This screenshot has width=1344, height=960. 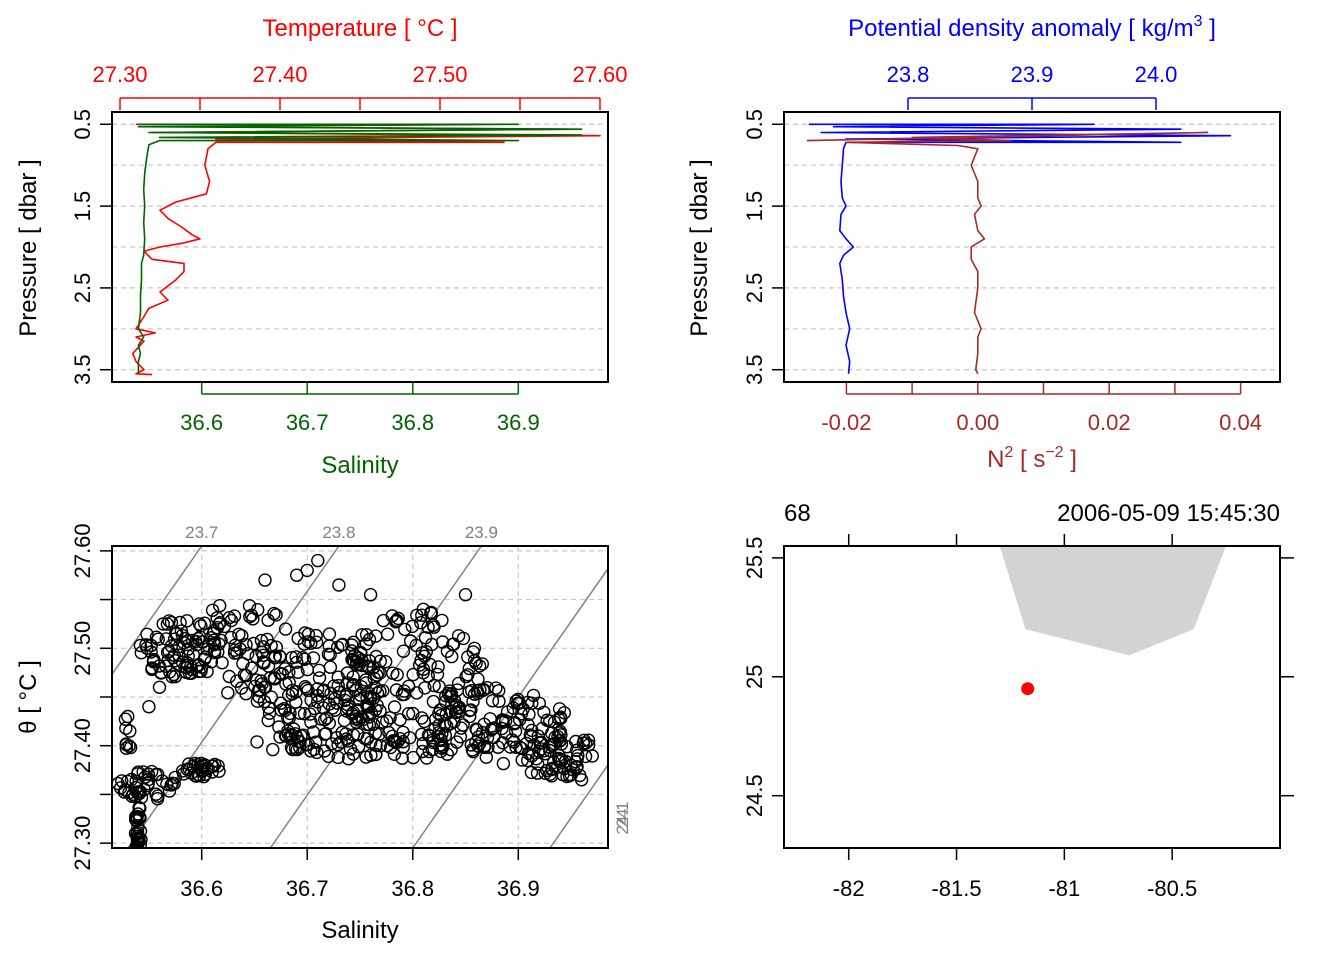 I want to click on p1-frame, so click(x=360, y=247).